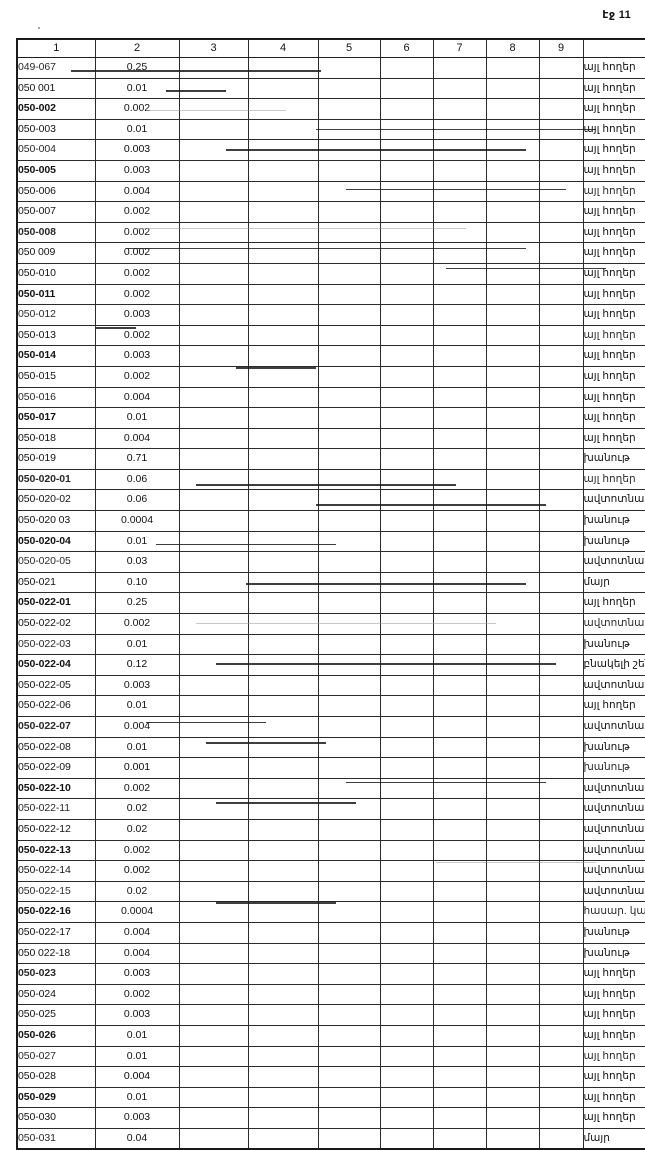 The height and width of the screenshot is (1150, 645). Describe the element at coordinates (56, 768) in the screenshot. I see `cell-parcel-code: 050-022-09` at that location.